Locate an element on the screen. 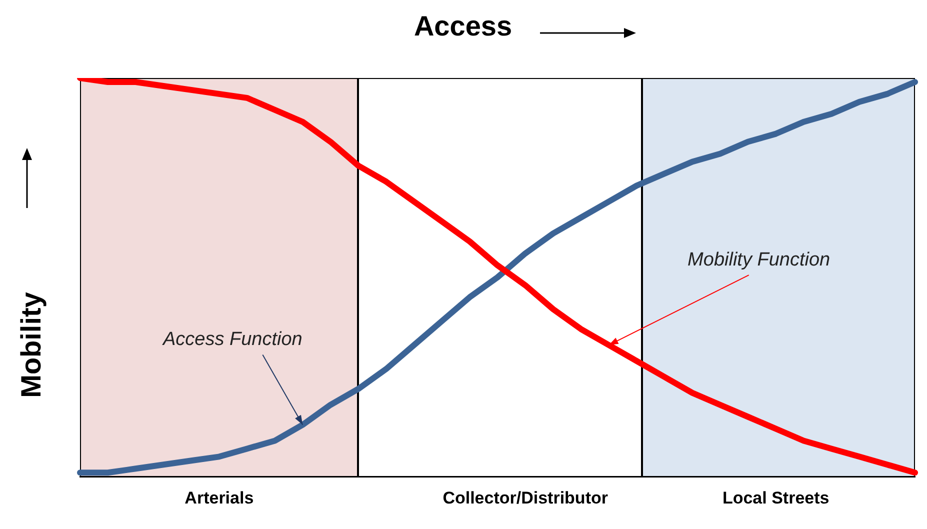 The width and height of the screenshot is (927, 529). y-axis-title: Mobility is located at coordinates (31, 345).